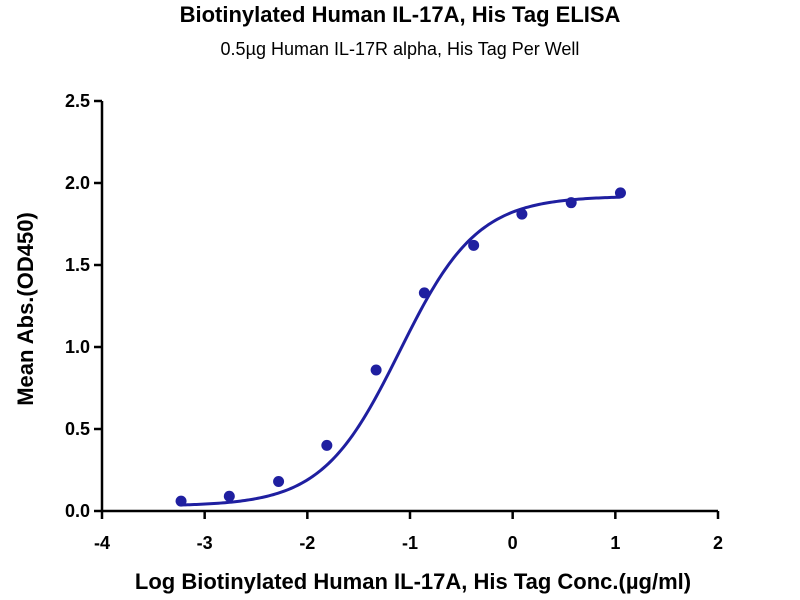  Describe the element at coordinates (400, 14) in the screenshot. I see `chart-title: Biotinylated Human IL-17A, His Tag ELISA` at that location.